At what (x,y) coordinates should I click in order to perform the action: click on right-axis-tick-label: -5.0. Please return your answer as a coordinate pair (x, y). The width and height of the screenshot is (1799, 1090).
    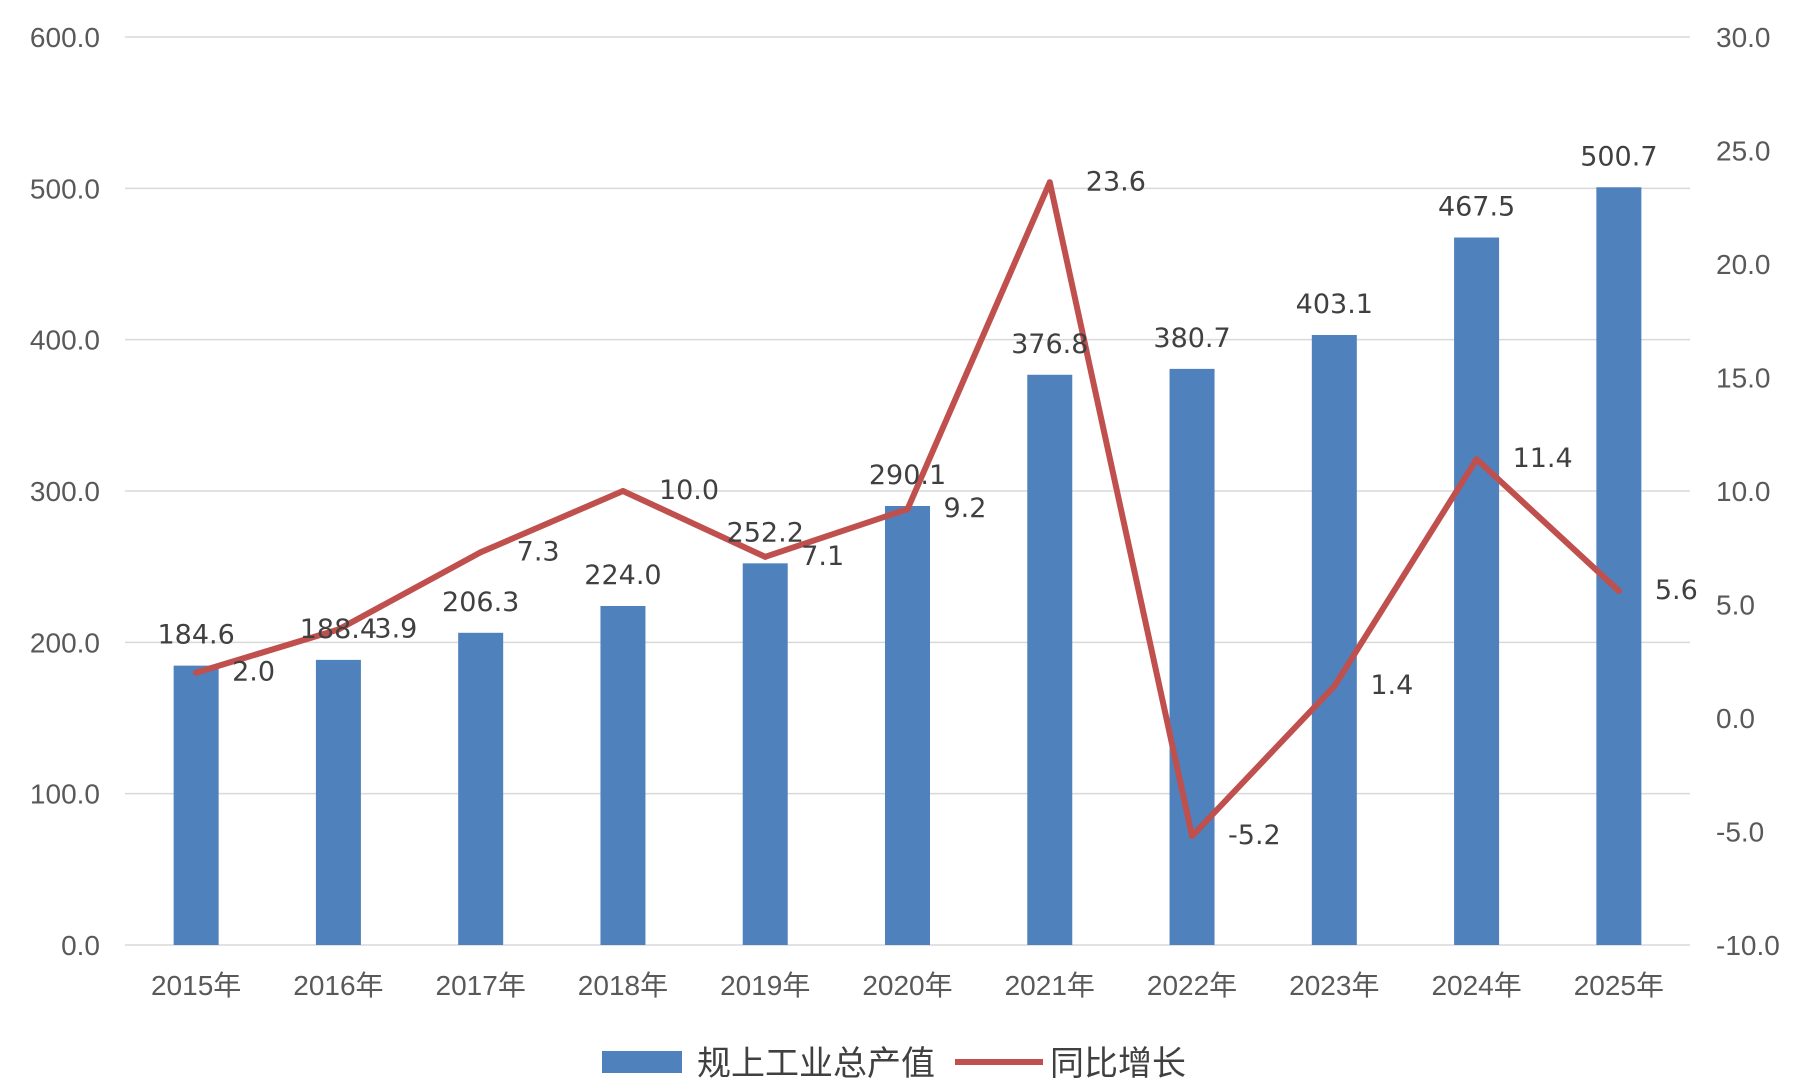
    Looking at the image, I should click on (1740, 832).